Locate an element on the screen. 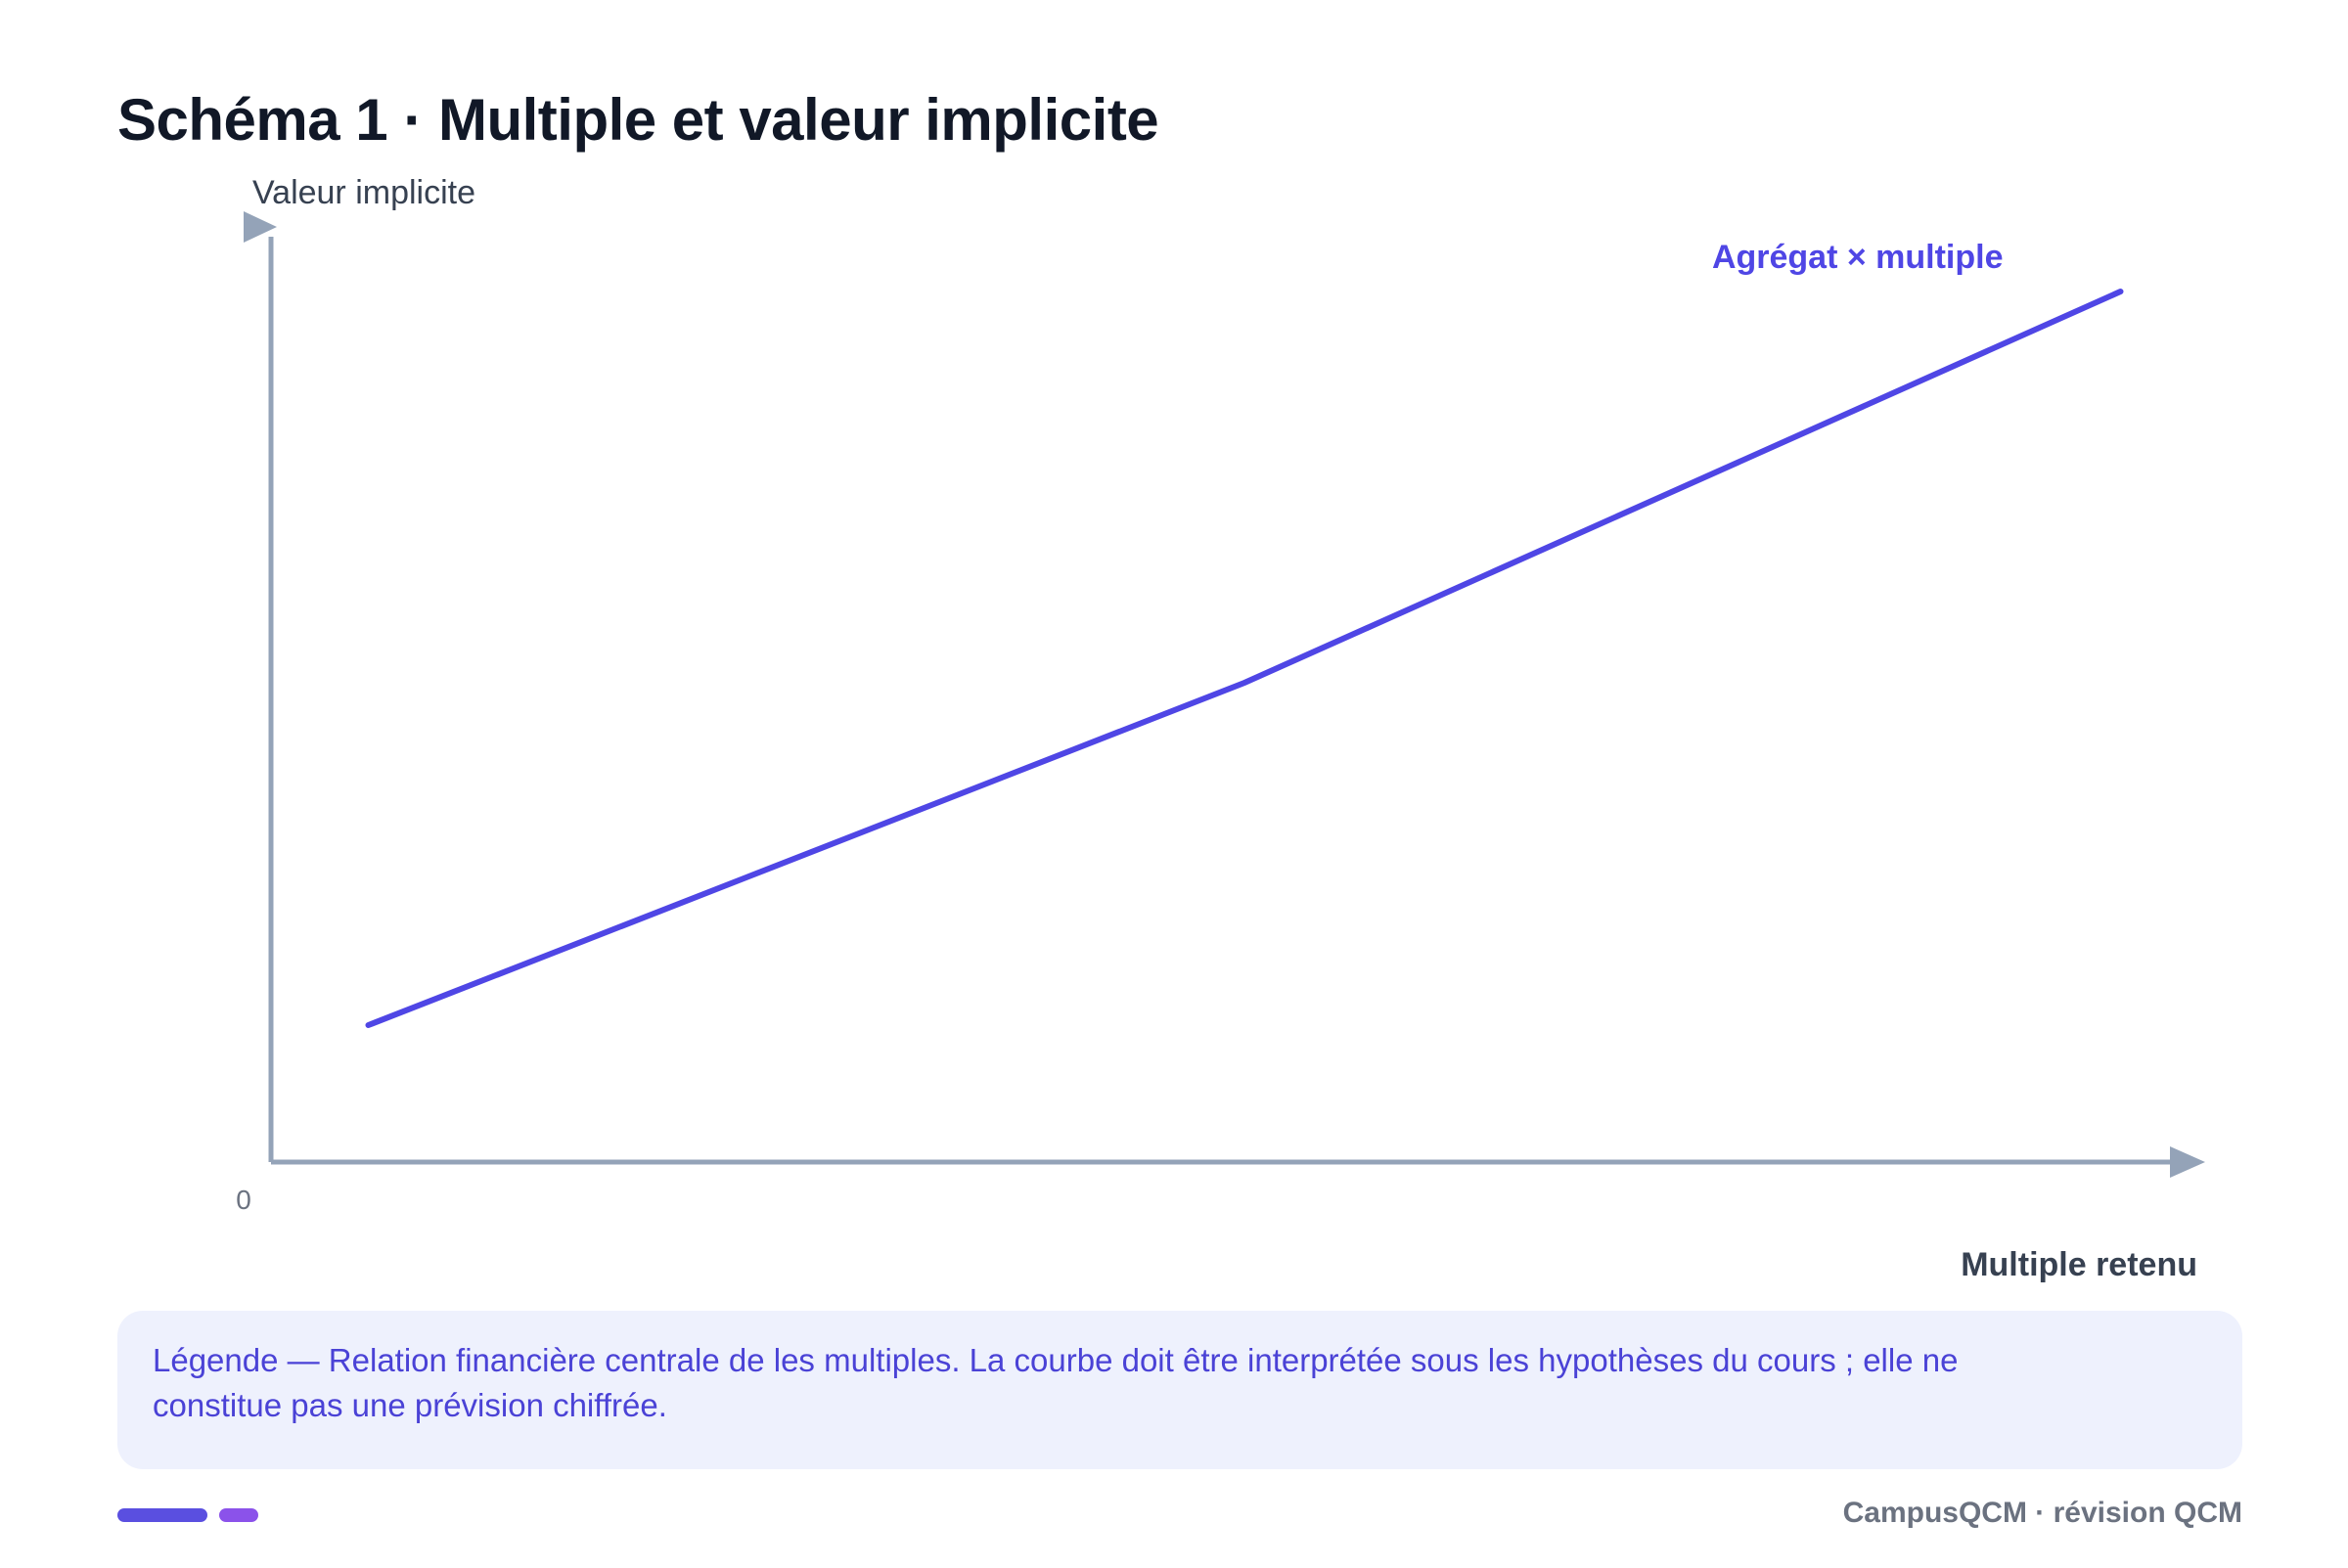  y-axis-arrow-icon is located at coordinates (260, 227).